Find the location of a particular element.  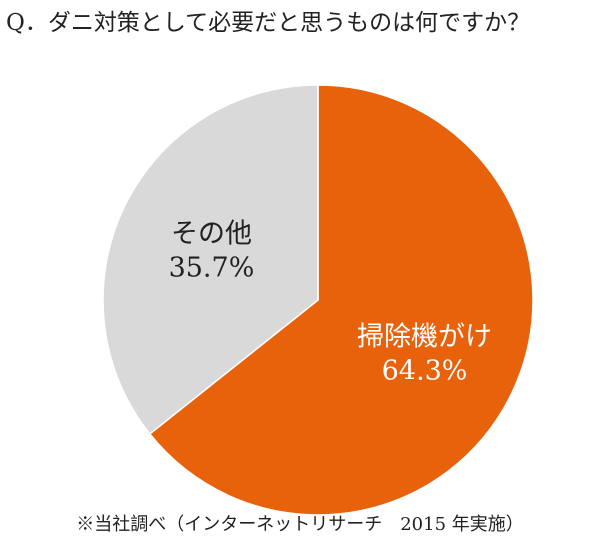

source-footnote: ※当社調べ（インターネットリサーチ 2015 年実施） is located at coordinates (300, 524).